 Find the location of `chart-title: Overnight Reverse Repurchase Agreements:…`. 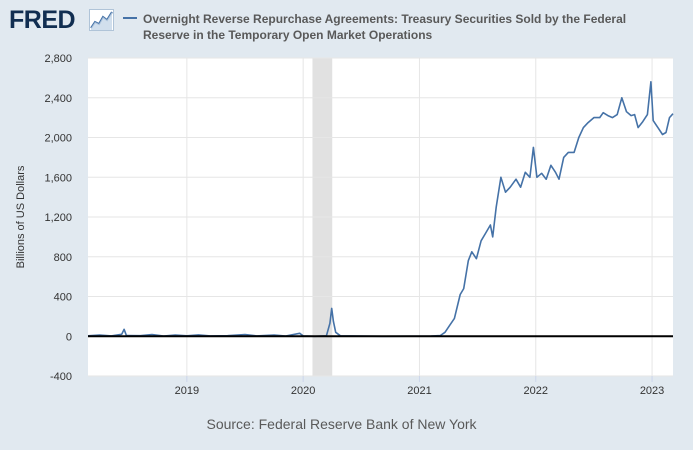

chart-title: Overnight Reverse Repurchase Agreements:… is located at coordinates (385, 27).